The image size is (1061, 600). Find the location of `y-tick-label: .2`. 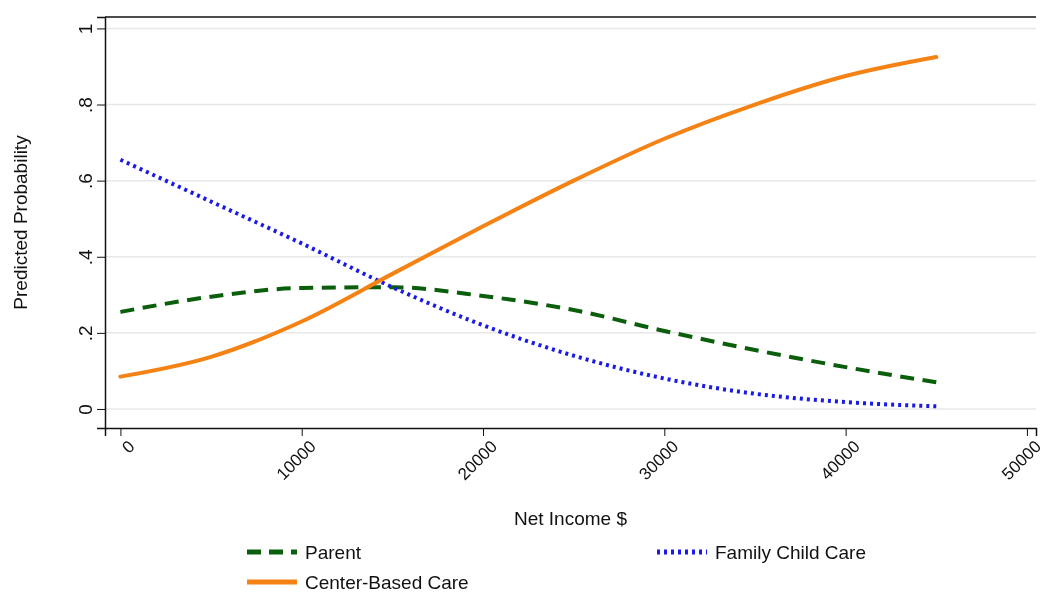

y-tick-label: .2 is located at coordinates (85, 333).